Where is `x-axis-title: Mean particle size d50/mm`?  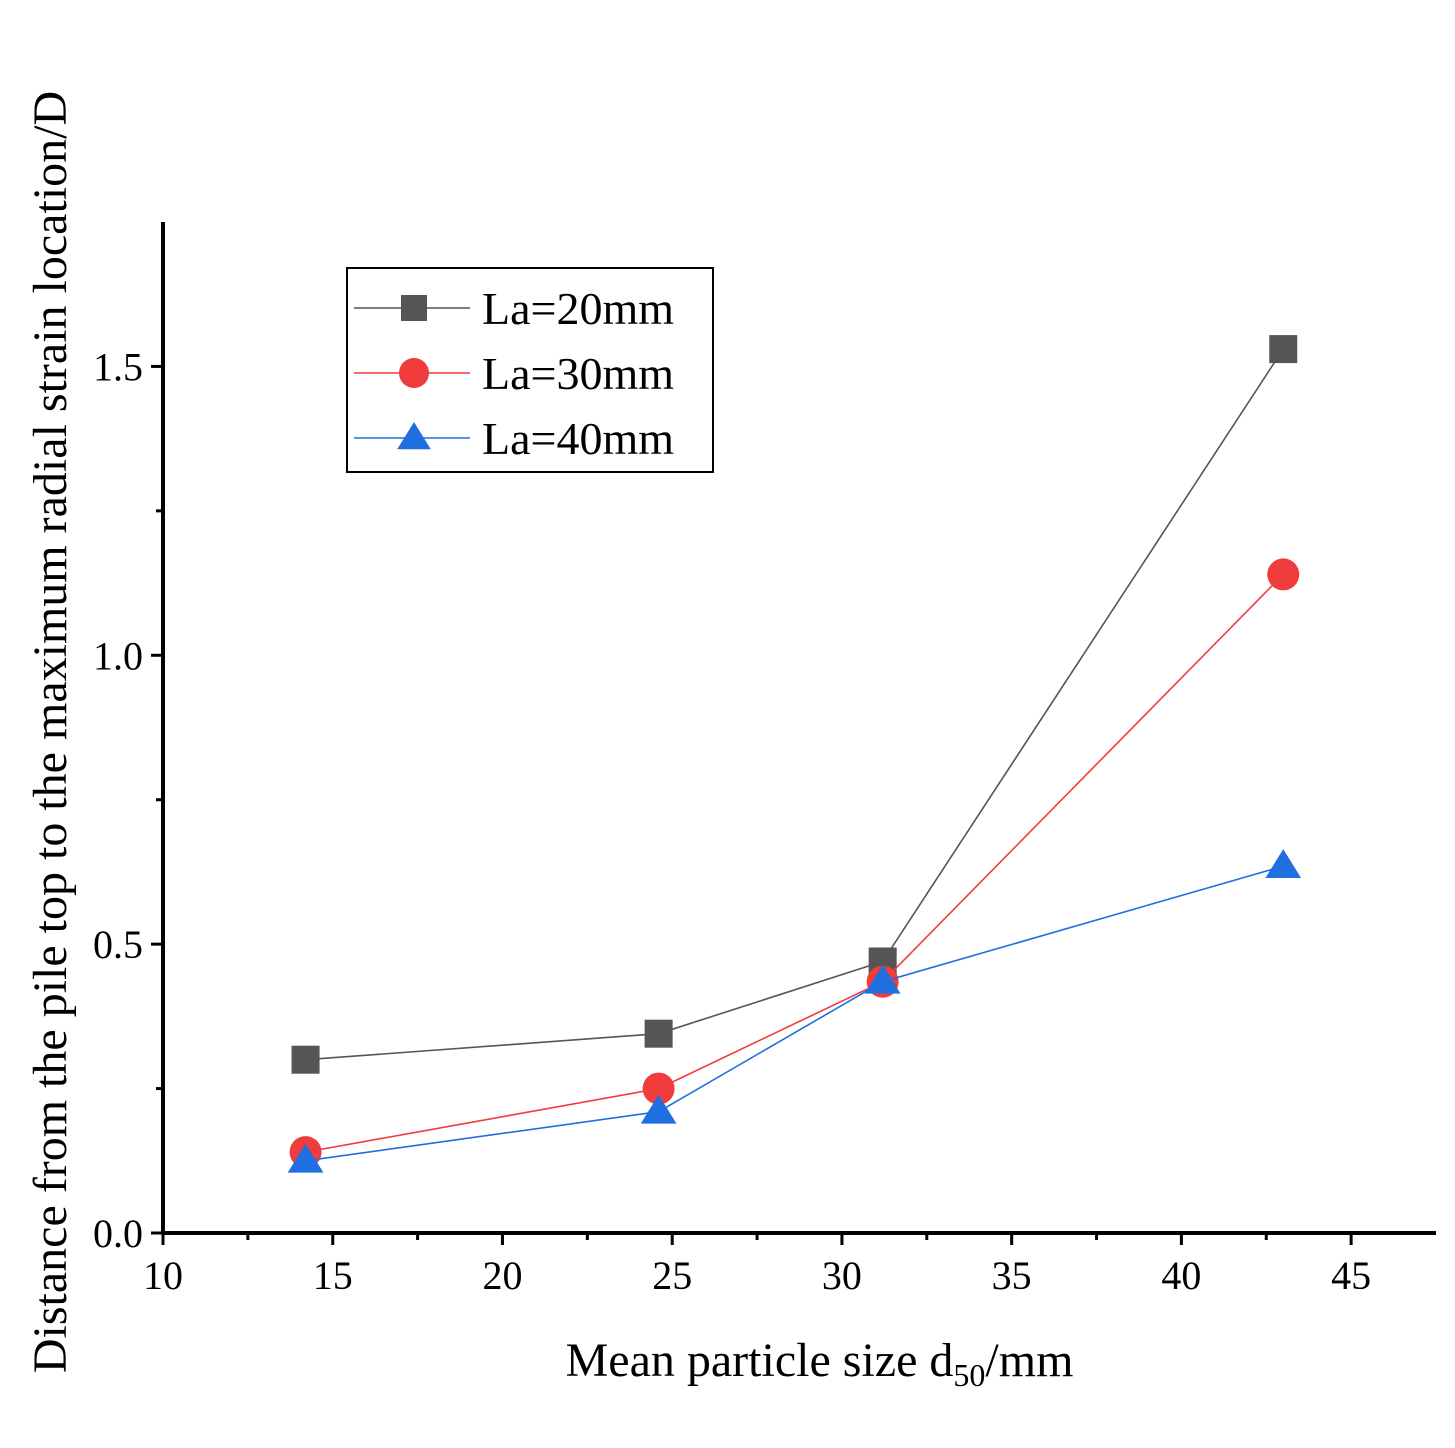
x-axis-title: Mean particle size d50/mm is located at coordinates (820, 1363).